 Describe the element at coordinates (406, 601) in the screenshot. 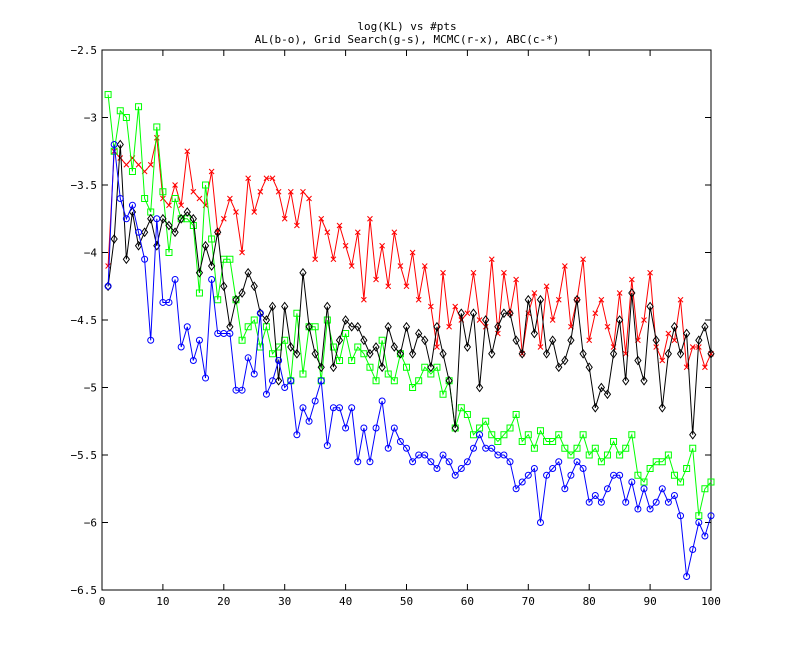

I see `x-tick-label: 50` at that location.